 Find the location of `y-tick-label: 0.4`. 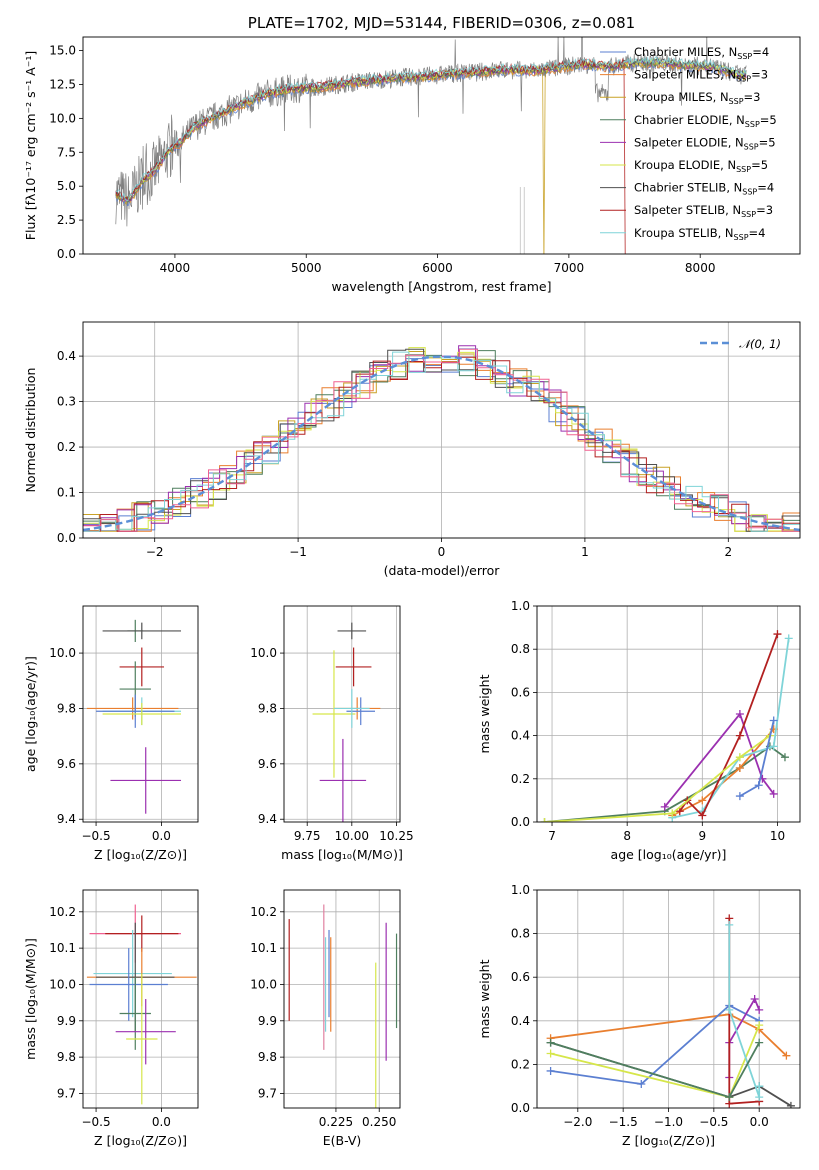

y-tick-label: 0.4 is located at coordinates (66, 356).